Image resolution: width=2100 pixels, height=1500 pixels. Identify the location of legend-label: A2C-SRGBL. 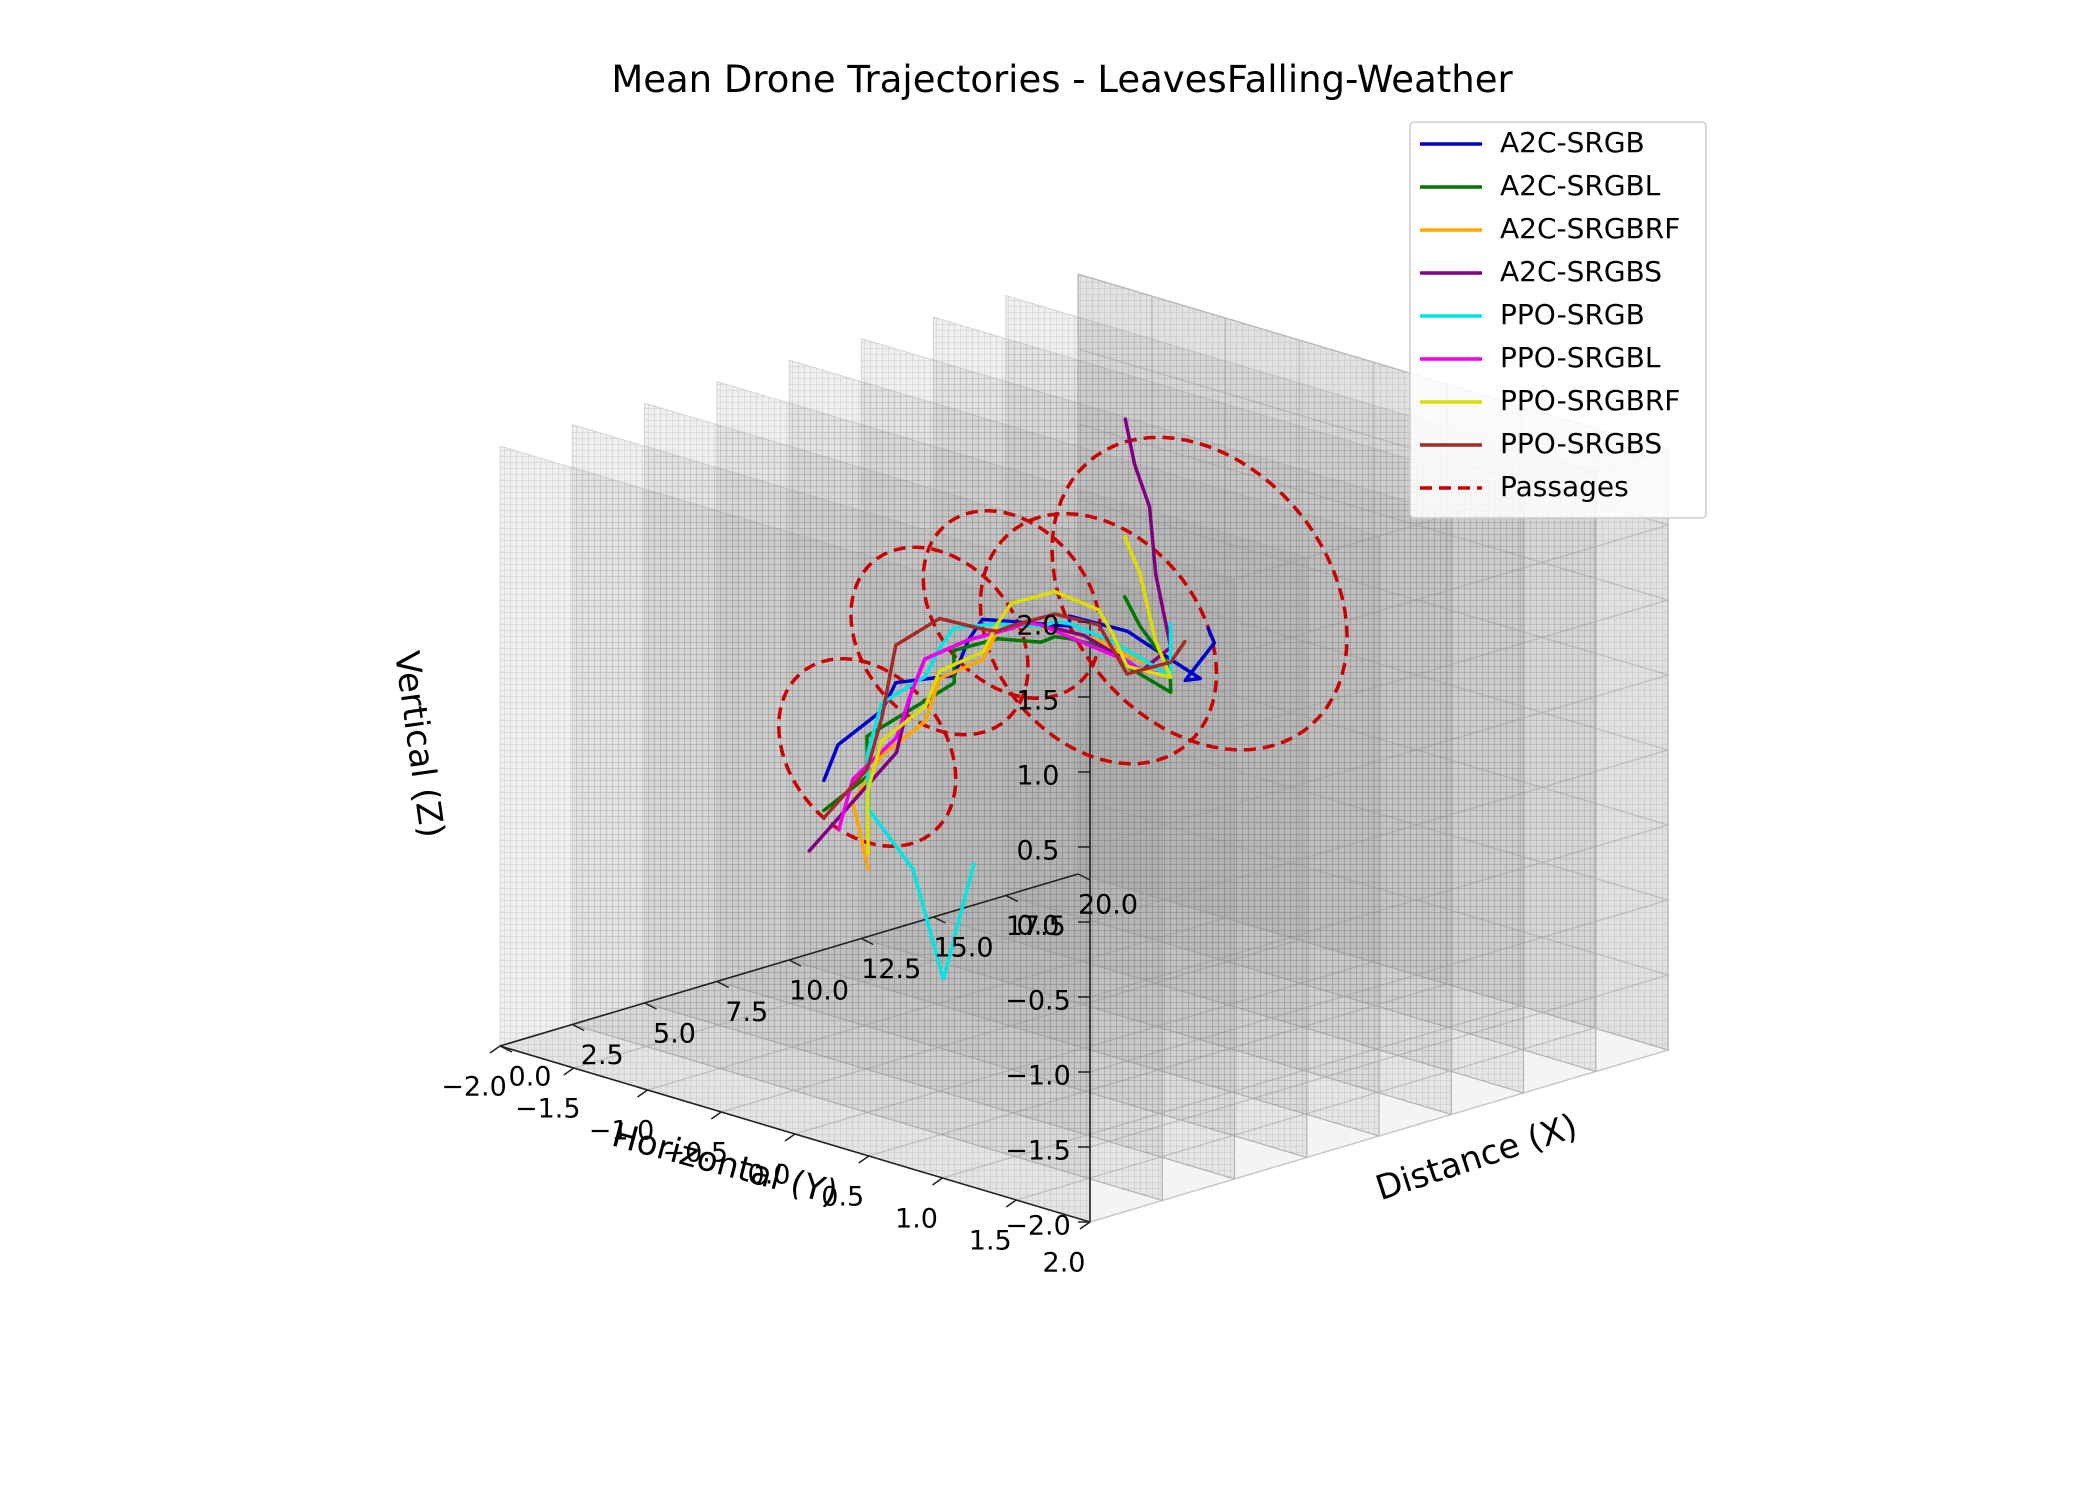
(1580, 185).